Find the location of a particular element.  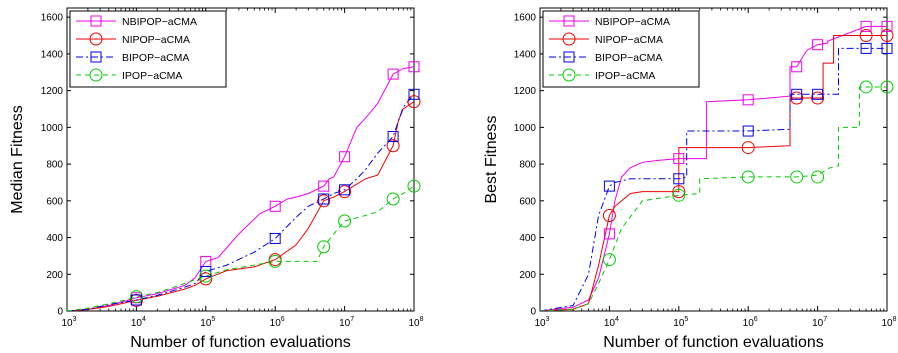

chart-1-legend: NBIPOP−aCMA NIPOP−aCMA BIPOP−aCMA IPOP−aCMA is located at coordinates (148, 49).